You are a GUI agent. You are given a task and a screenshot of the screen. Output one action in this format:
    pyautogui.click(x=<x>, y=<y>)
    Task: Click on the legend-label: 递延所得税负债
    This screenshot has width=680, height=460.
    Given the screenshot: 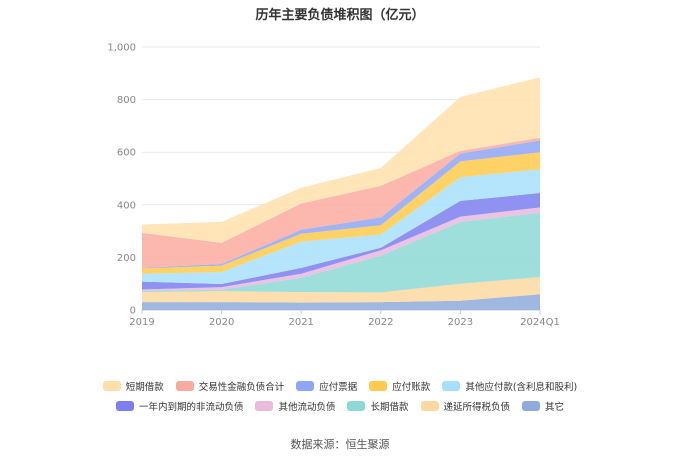 What is the action you would take?
    pyautogui.click(x=477, y=407)
    